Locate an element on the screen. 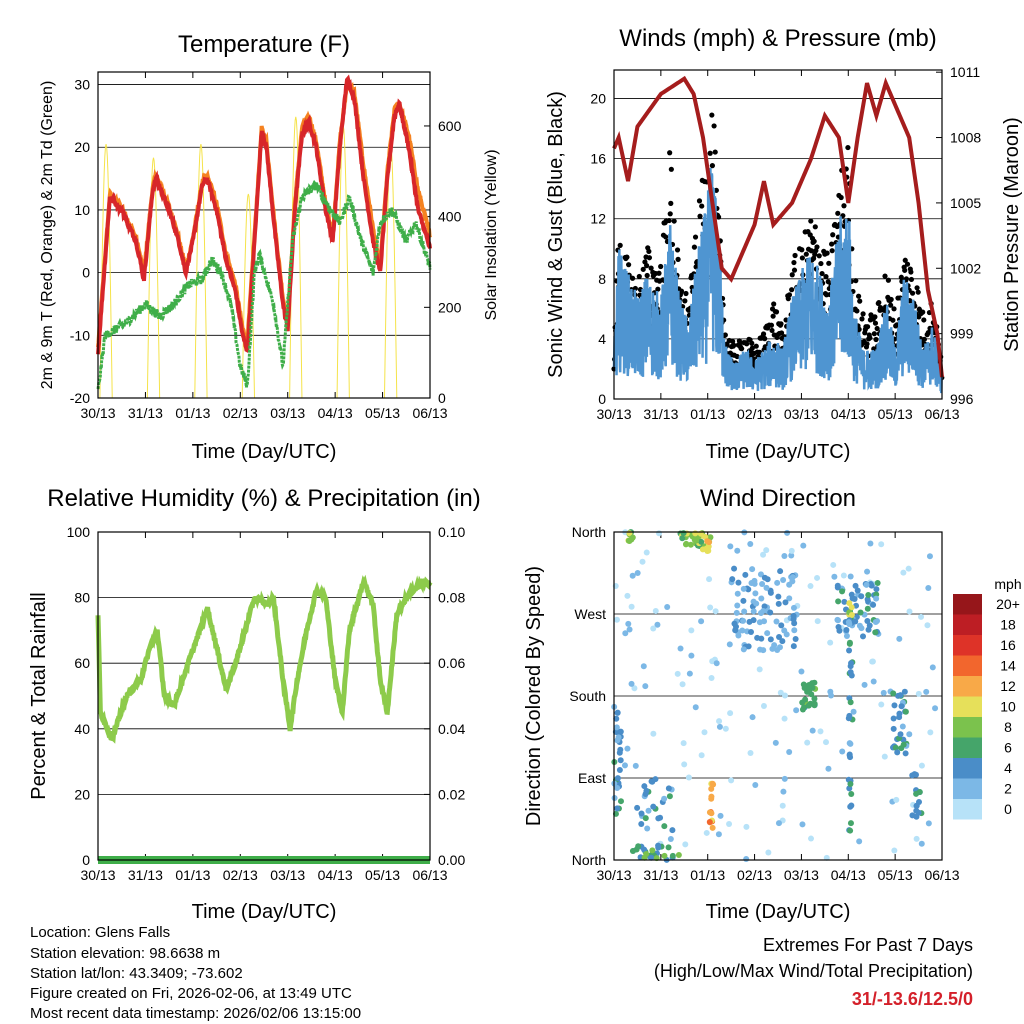  y-tick-label: 10 is located at coordinates (82, 210).